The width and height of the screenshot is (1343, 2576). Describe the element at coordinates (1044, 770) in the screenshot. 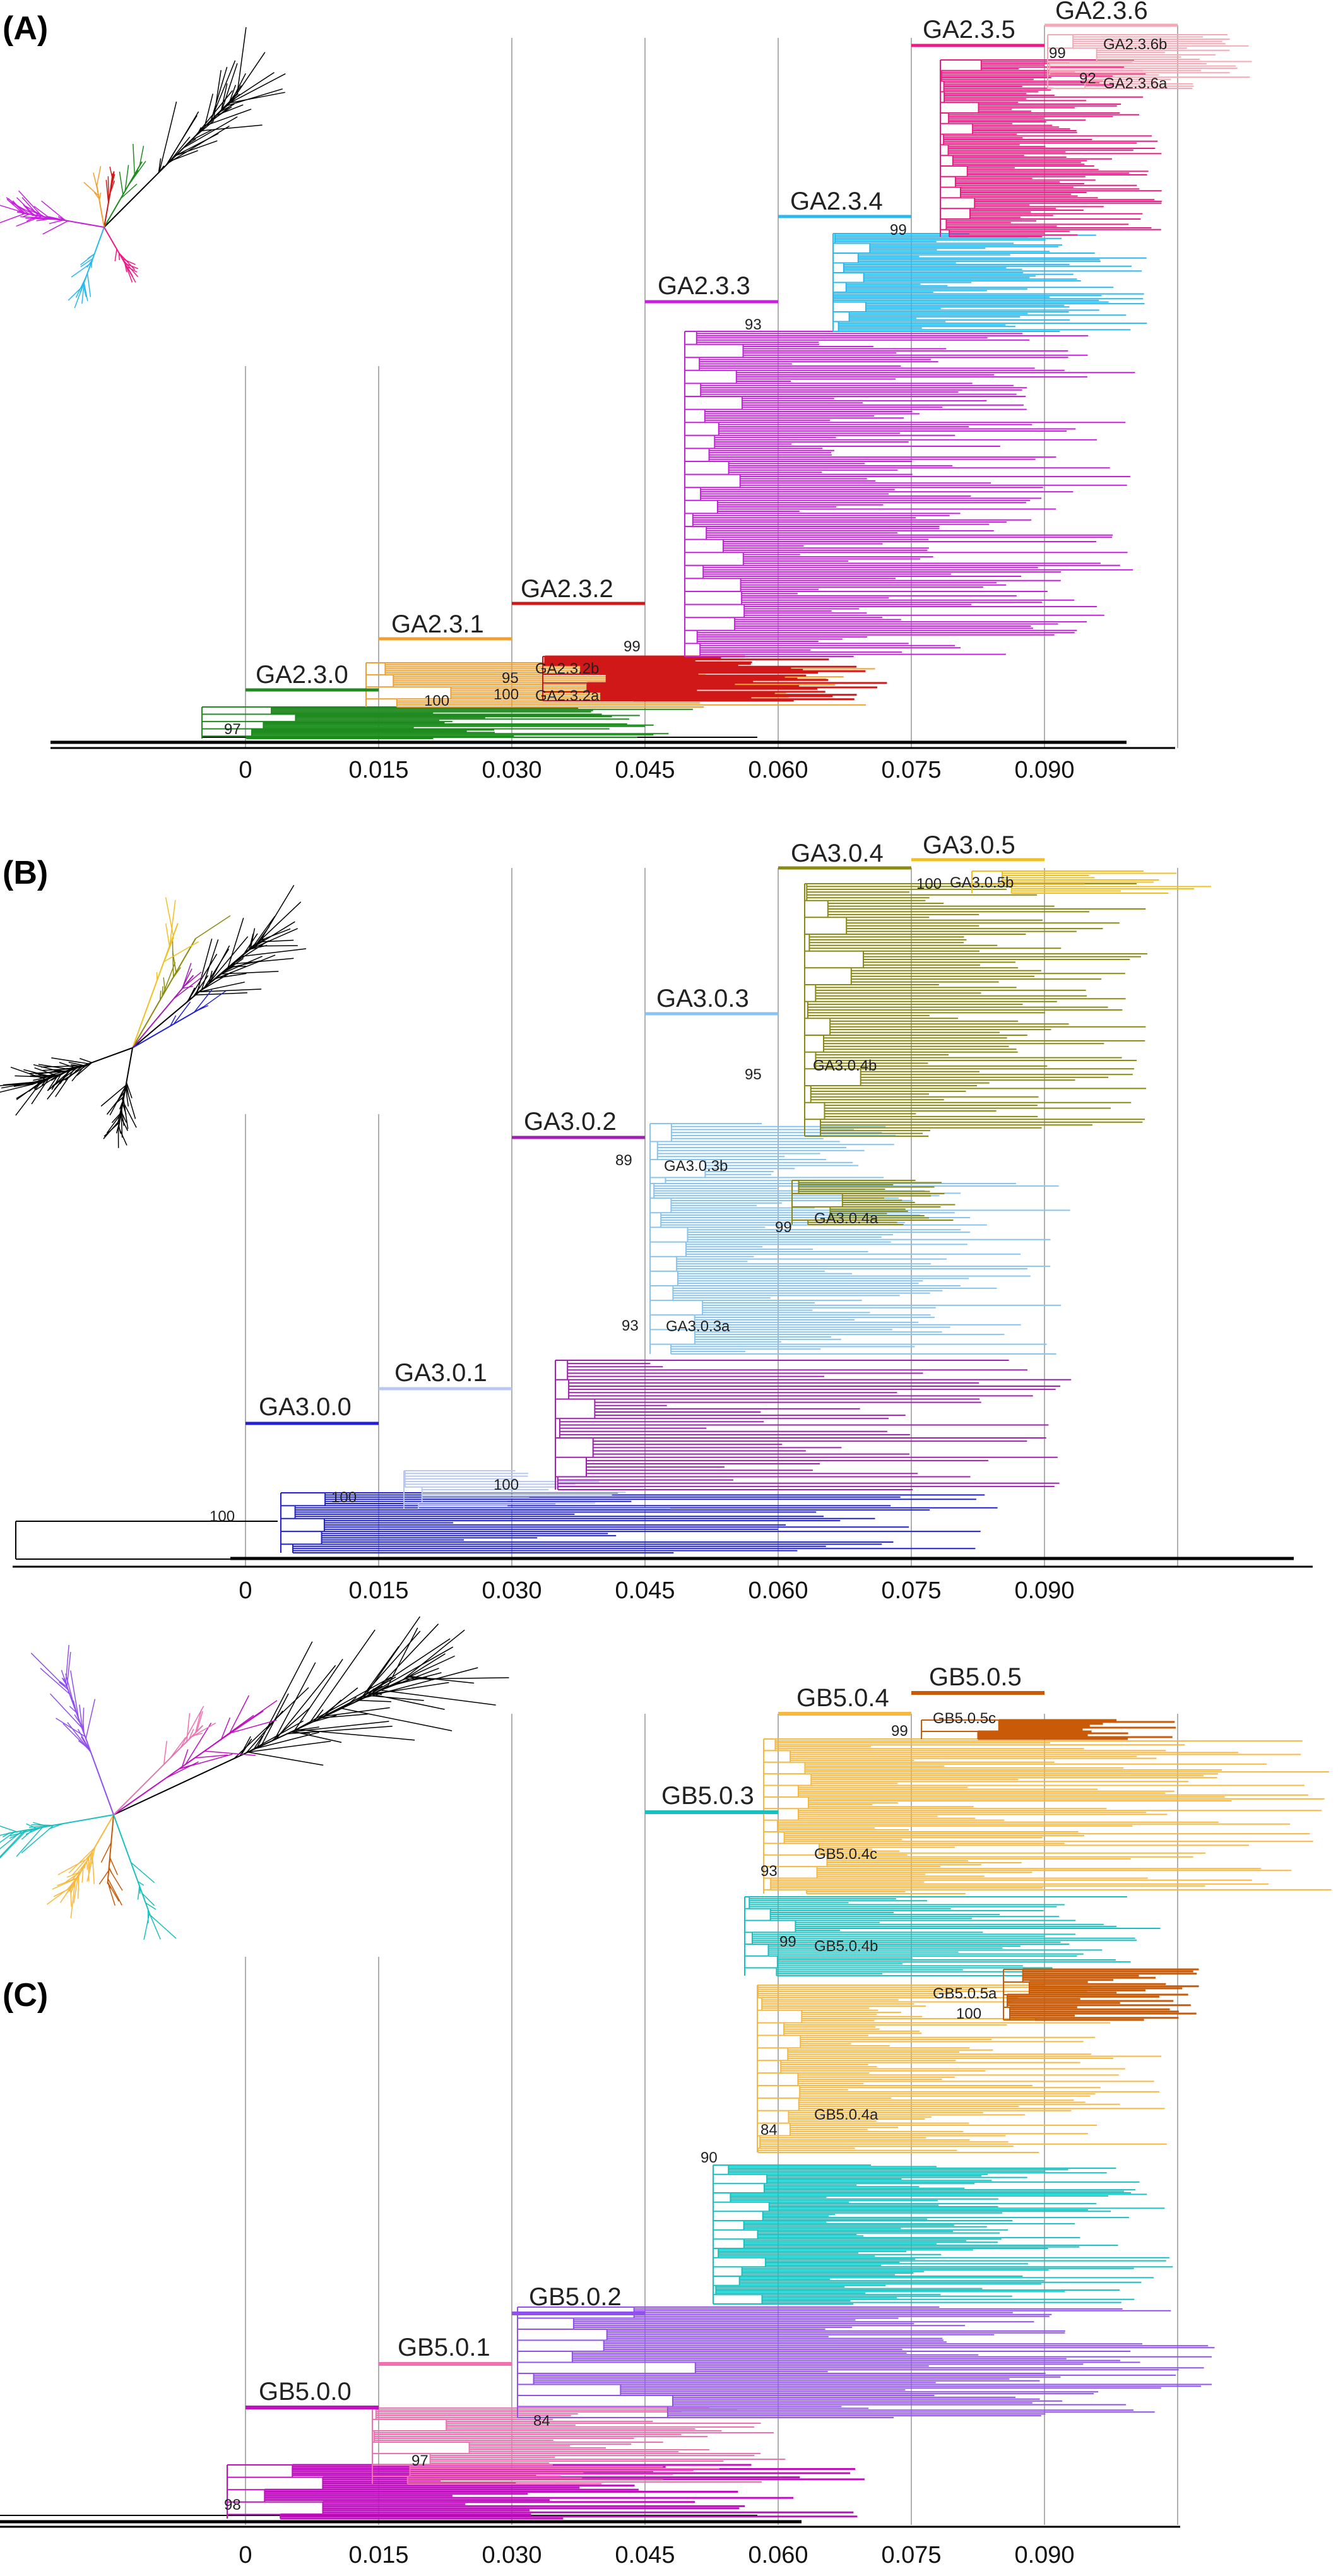

I see `tick-label: 0.090` at that location.